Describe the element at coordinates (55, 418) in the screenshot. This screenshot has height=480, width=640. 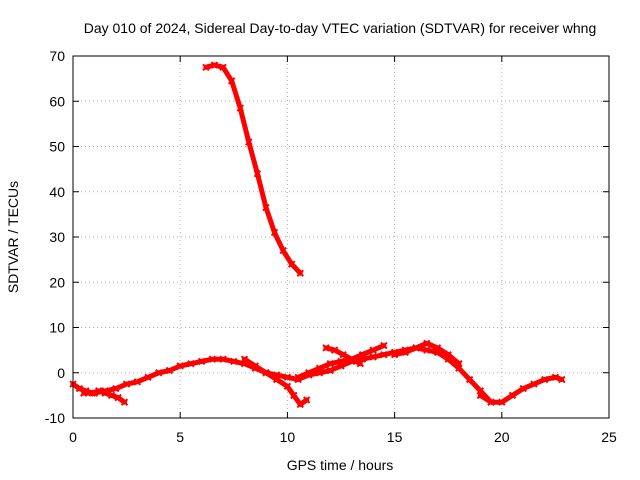
I see `y-tick-label: -10` at that location.